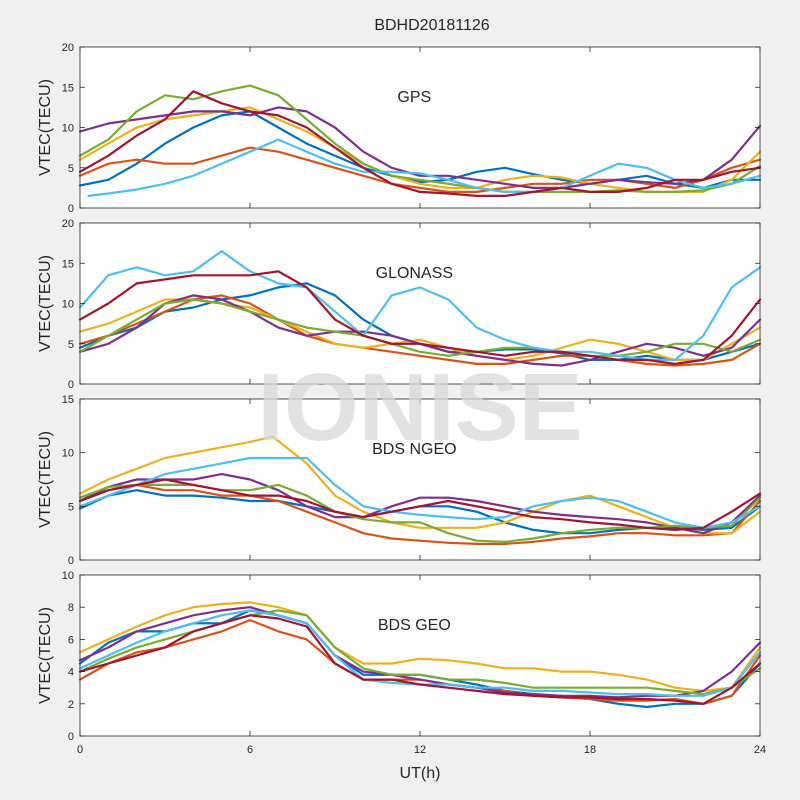 The height and width of the screenshot is (800, 800). I want to click on y-tick-label: 2, so click(71, 705).